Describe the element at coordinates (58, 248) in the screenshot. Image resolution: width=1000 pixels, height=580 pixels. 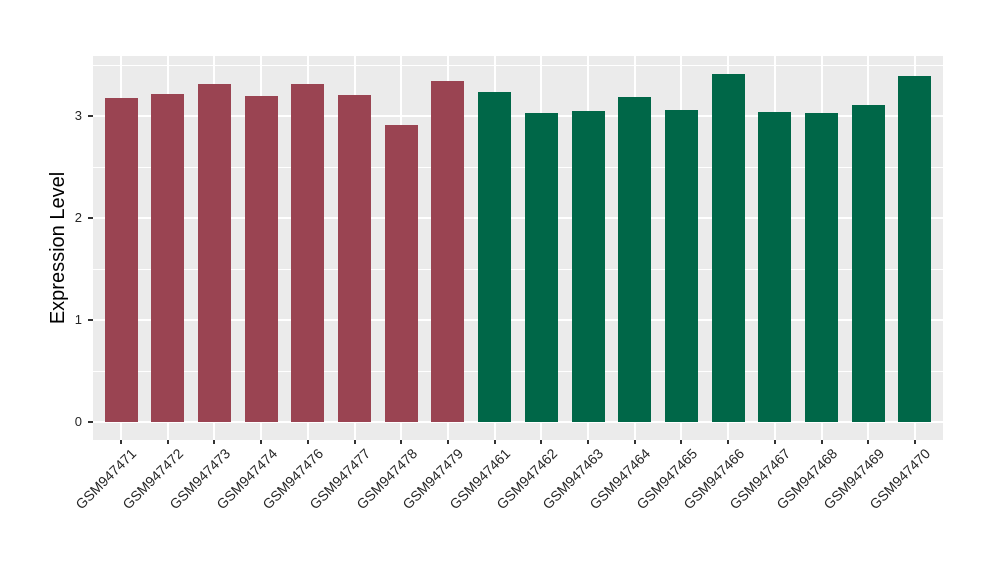
I see `y-axis-title: Expression Level` at that location.